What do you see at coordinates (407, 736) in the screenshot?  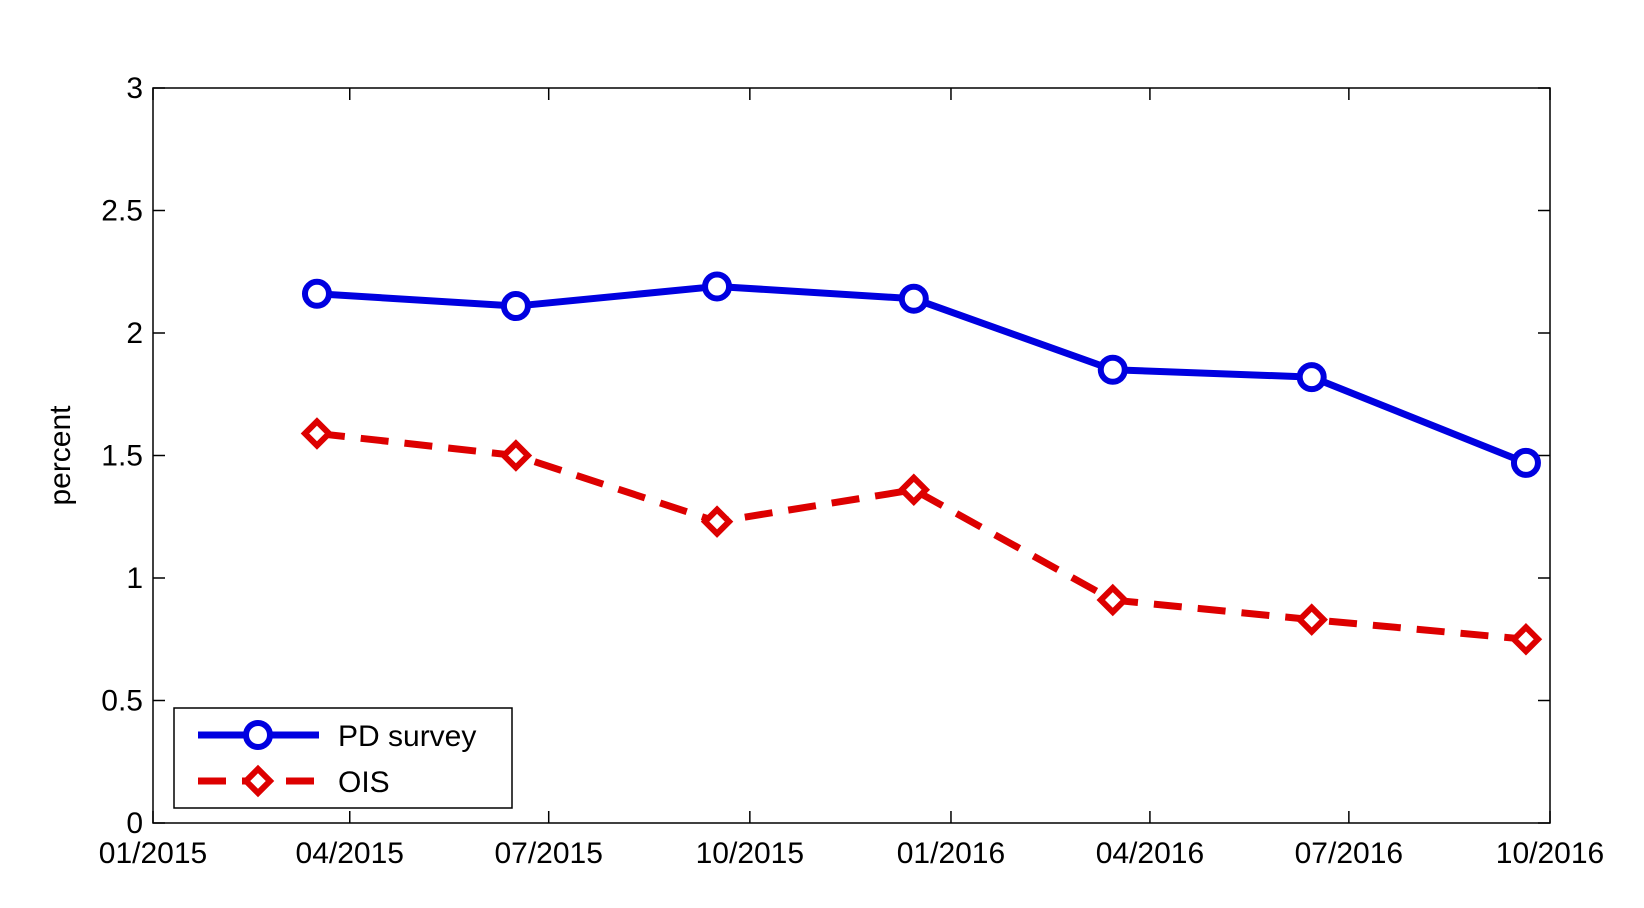 I see `legend-label: PD survey` at bounding box center [407, 736].